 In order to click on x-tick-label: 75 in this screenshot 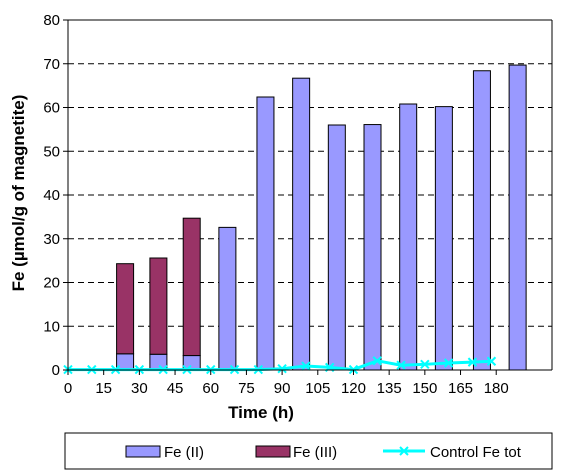, I will do `click(246, 388)`.